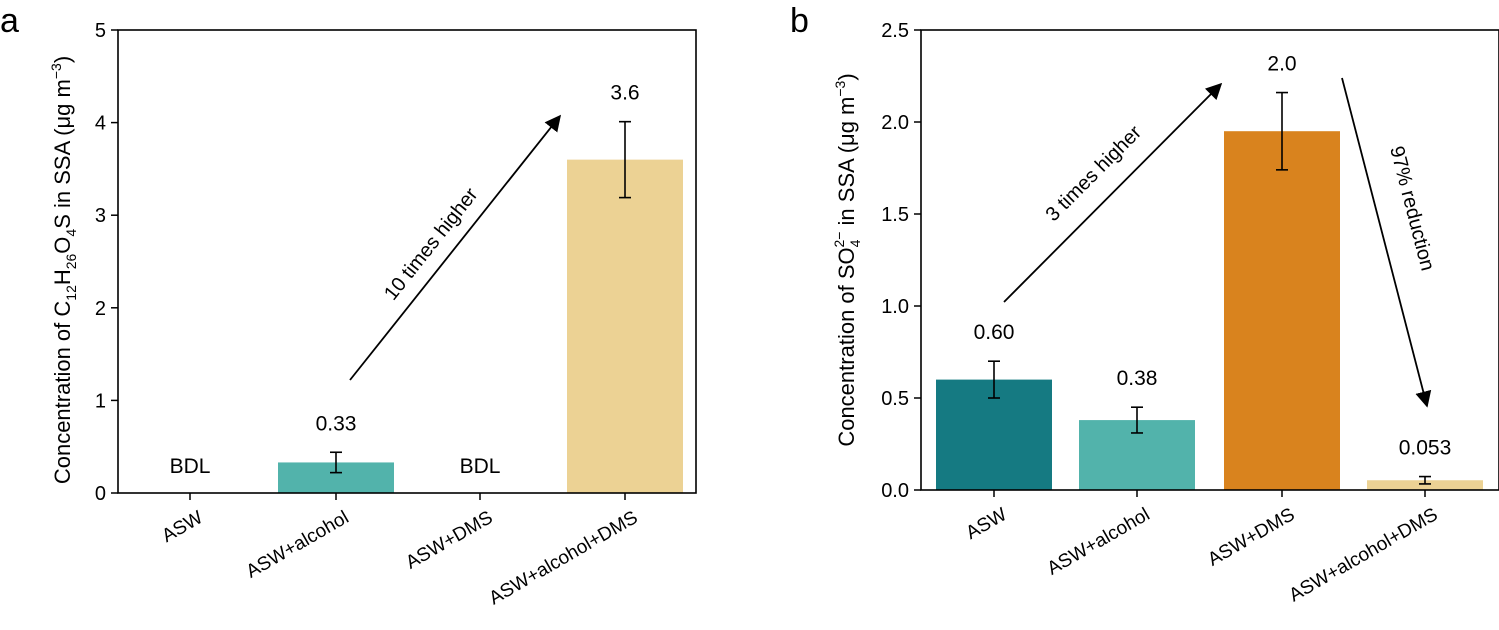 The image size is (1499, 630). I want to click on increase-arrow-b, so click(1113, 192).